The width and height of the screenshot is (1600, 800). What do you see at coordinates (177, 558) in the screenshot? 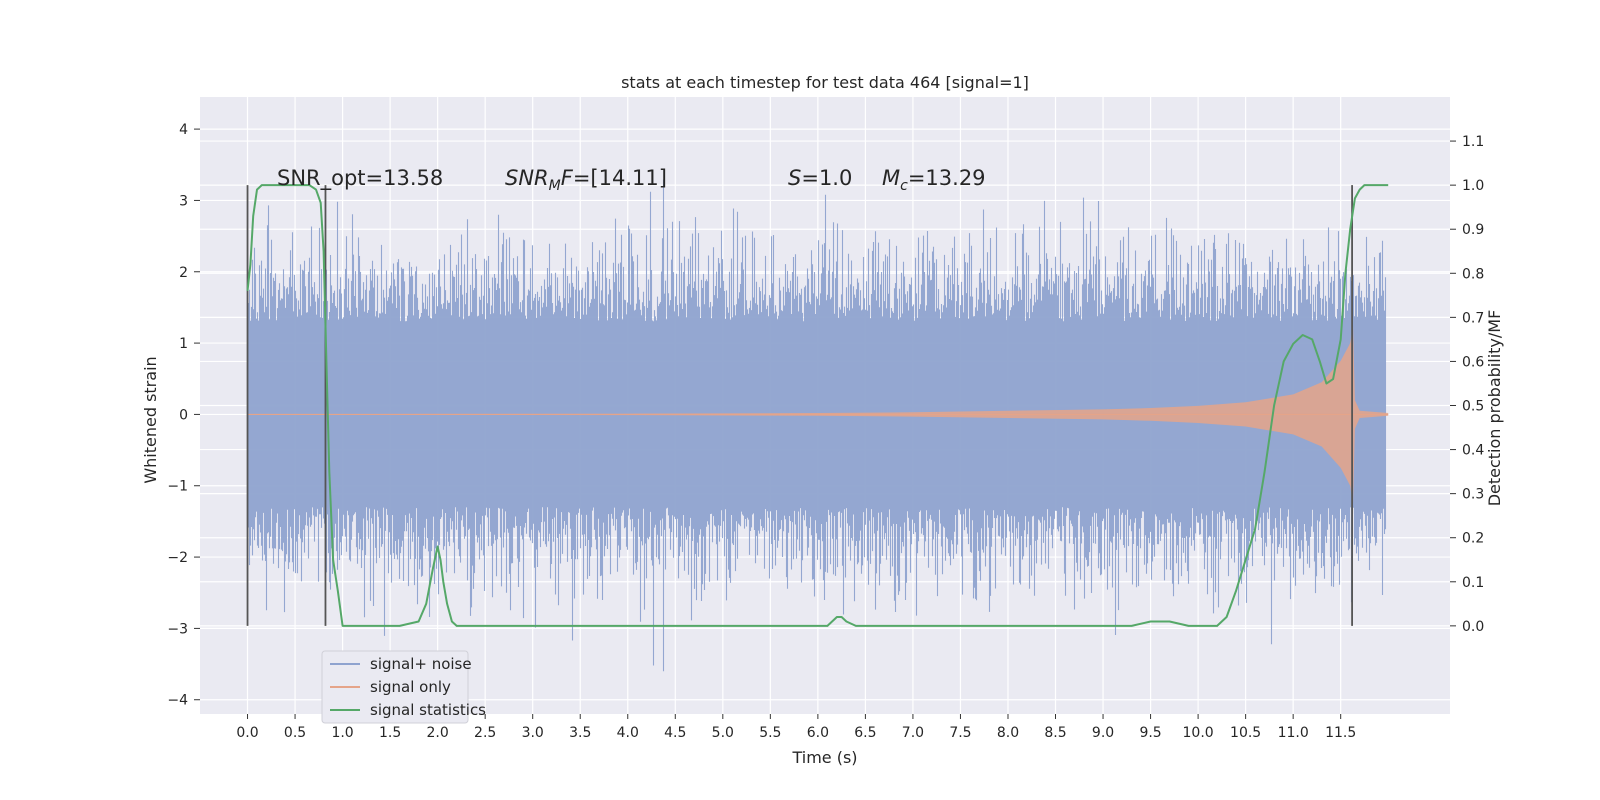
I see `y-left-tick-label: −2` at bounding box center [177, 558].